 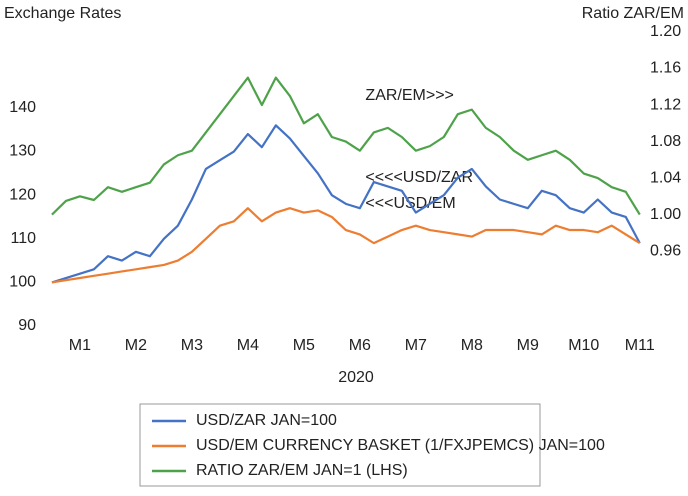 What do you see at coordinates (23, 238) in the screenshot?
I see `y-tick-label: 110` at bounding box center [23, 238].